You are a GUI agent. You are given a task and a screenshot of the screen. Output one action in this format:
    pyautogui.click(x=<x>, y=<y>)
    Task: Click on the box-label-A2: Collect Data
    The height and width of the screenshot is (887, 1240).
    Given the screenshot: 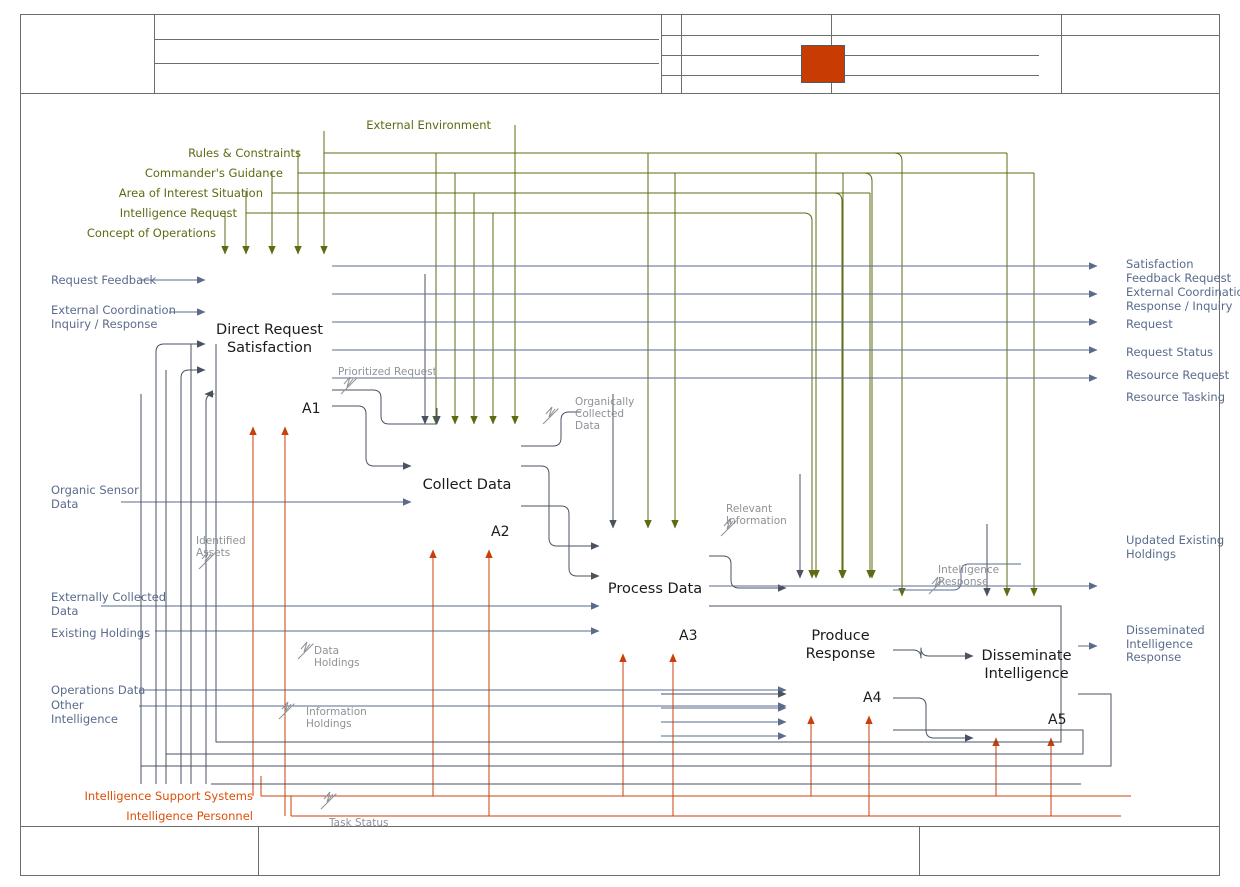 What is the action you would take?
    pyautogui.click(x=467, y=485)
    